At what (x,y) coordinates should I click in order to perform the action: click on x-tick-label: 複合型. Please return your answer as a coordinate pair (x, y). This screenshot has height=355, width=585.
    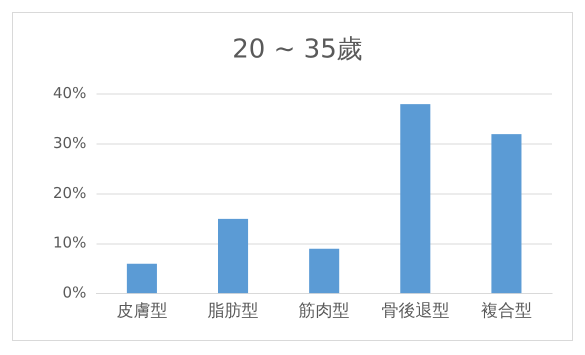
    Looking at the image, I should click on (506, 311).